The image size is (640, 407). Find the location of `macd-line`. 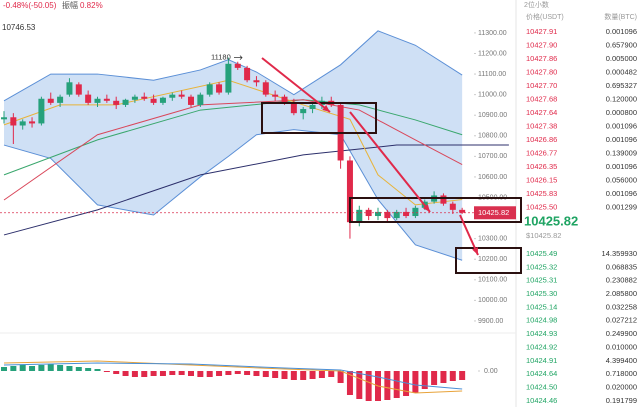

macd-line is located at coordinates (233, 376).